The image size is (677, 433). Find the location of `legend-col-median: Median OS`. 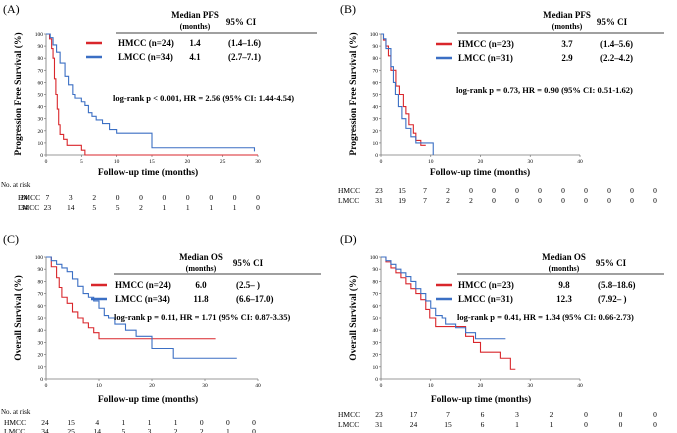

legend-col-median: Median OS is located at coordinates (564, 257).